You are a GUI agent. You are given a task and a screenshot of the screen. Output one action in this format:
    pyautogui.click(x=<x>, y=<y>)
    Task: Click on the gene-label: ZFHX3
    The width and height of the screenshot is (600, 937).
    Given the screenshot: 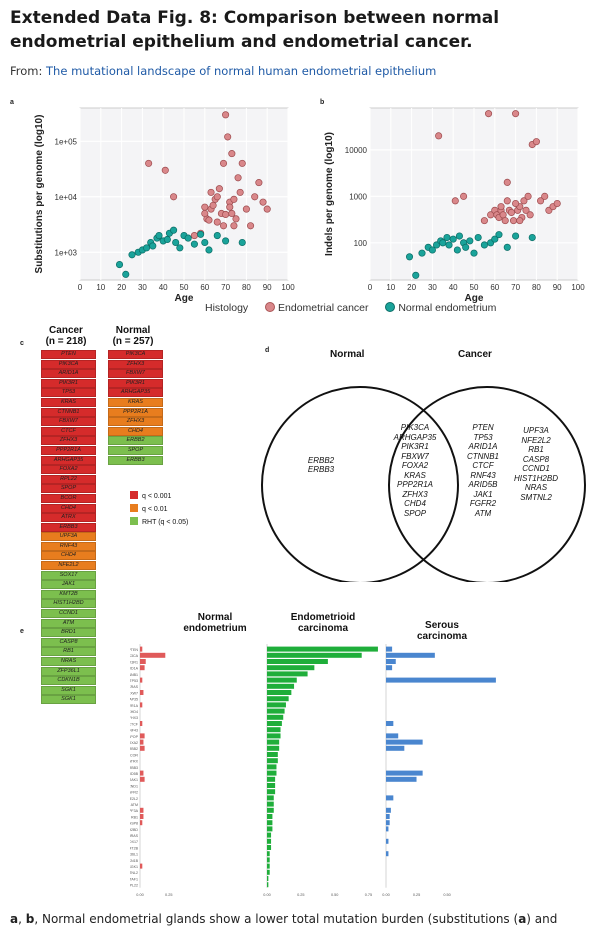 What is the action you would take?
    pyautogui.click(x=134, y=718)
    